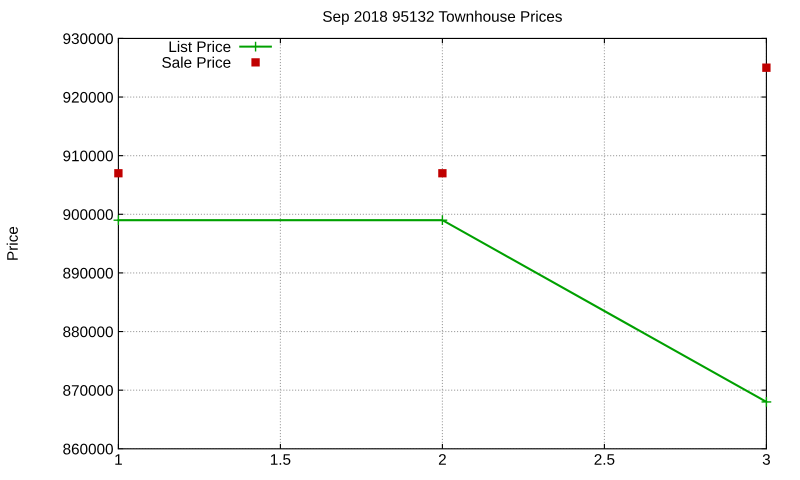  I want to click on legend-label: Sale Price, so click(196, 62).